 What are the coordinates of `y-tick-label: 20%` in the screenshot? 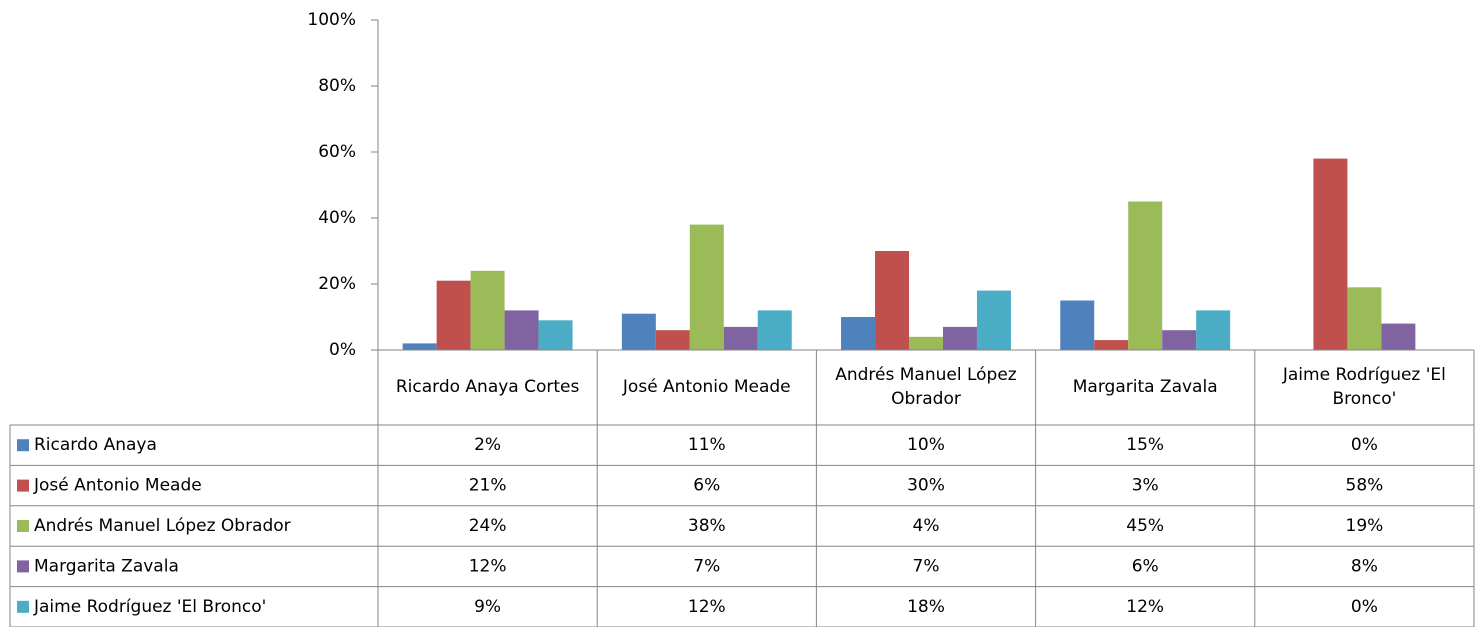 It's located at (337, 284).